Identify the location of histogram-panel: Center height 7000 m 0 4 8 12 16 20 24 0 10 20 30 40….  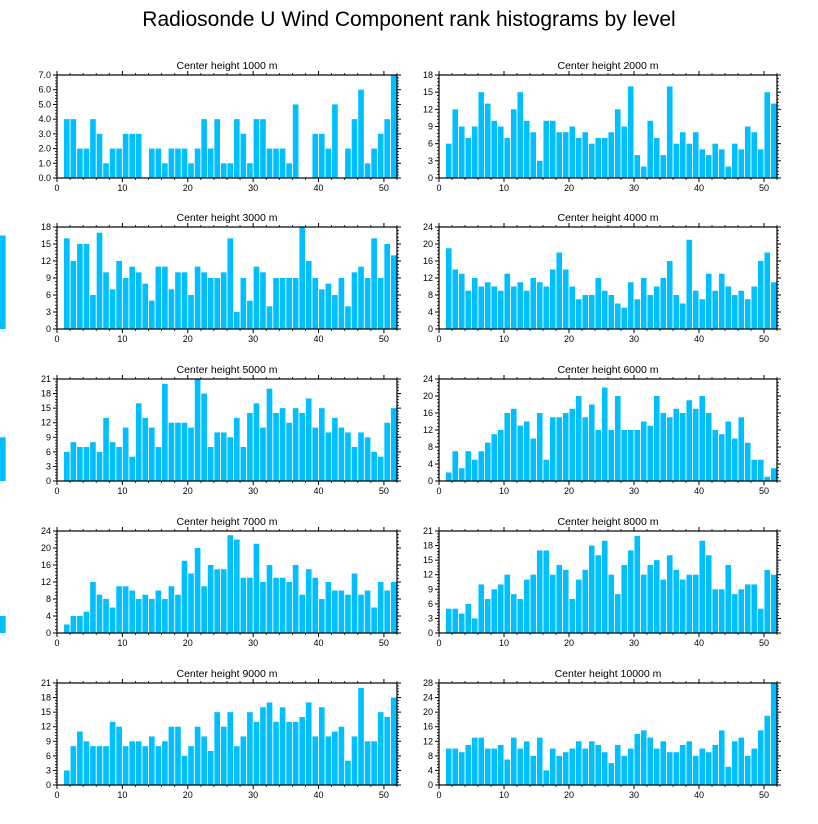
(200, 582).